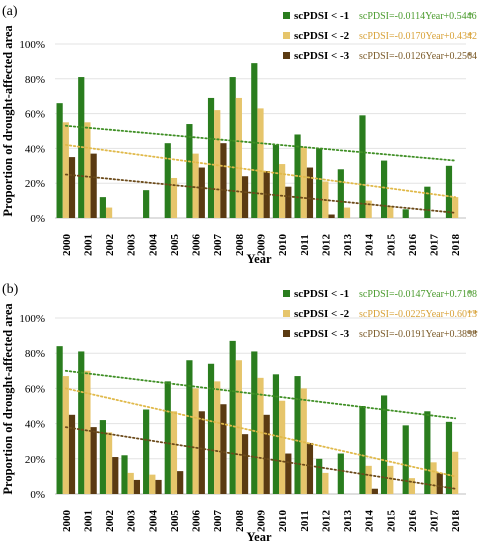 The height and width of the screenshot is (550, 483). I want to click on legend-equation: scPDSI=-0.0147Year+0.7108, so click(418, 294).